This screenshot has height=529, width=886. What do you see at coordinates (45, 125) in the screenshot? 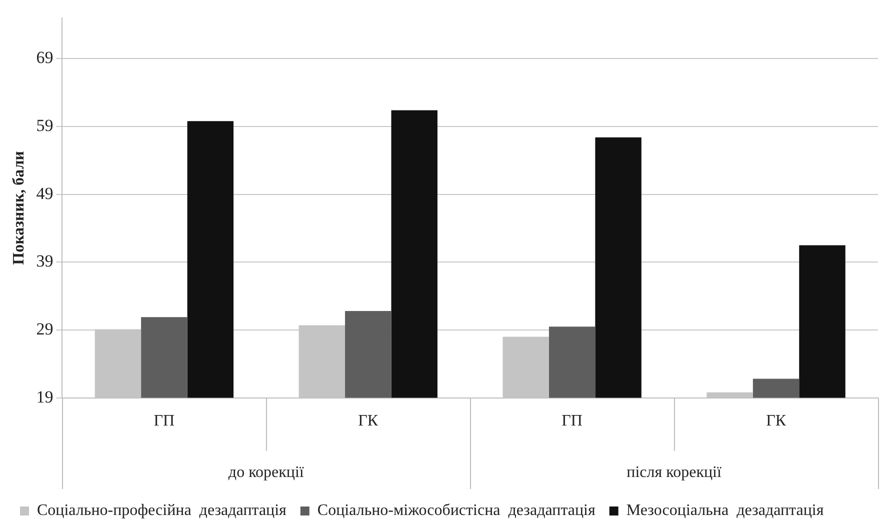
I see `y-tick-label: 59` at bounding box center [45, 125].